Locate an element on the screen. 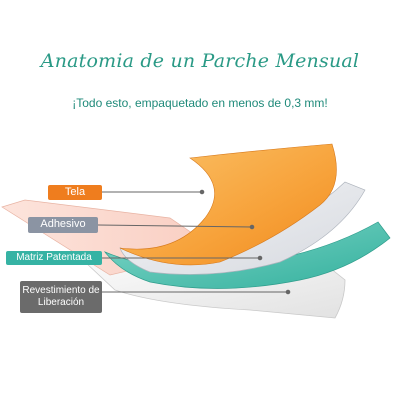  tela-label: Tela is located at coordinates (75, 192).